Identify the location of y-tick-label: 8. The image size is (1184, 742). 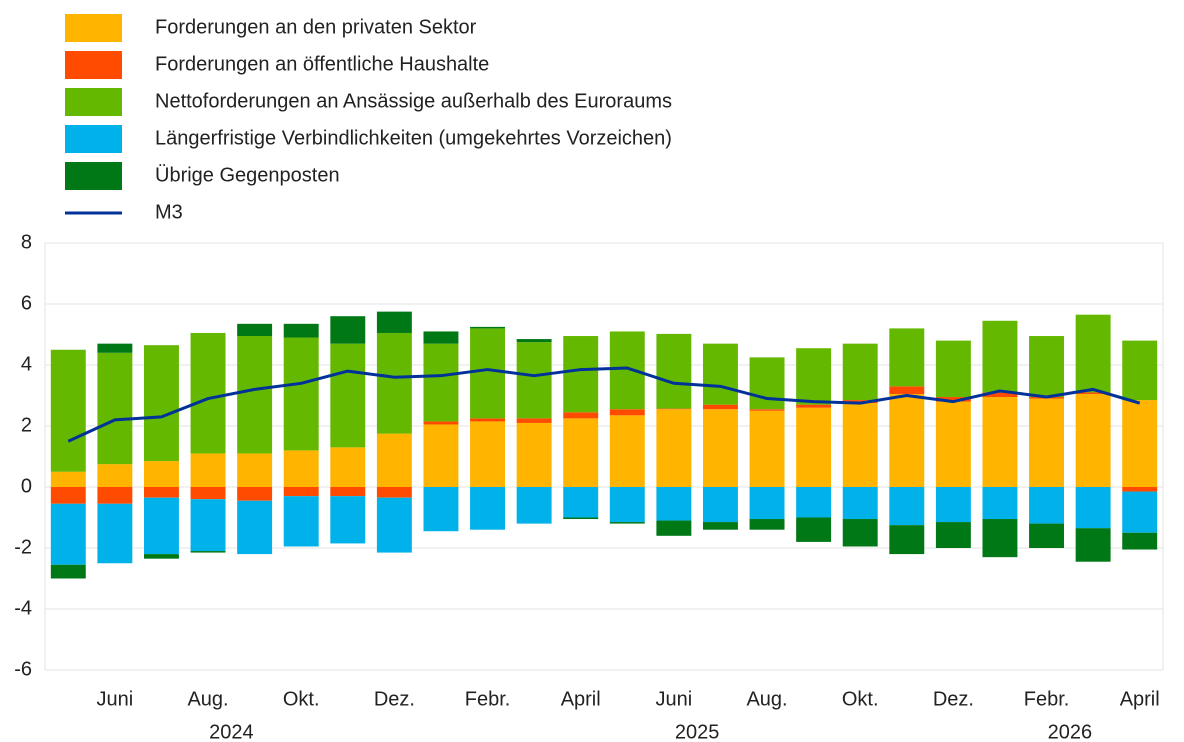
(26, 242).